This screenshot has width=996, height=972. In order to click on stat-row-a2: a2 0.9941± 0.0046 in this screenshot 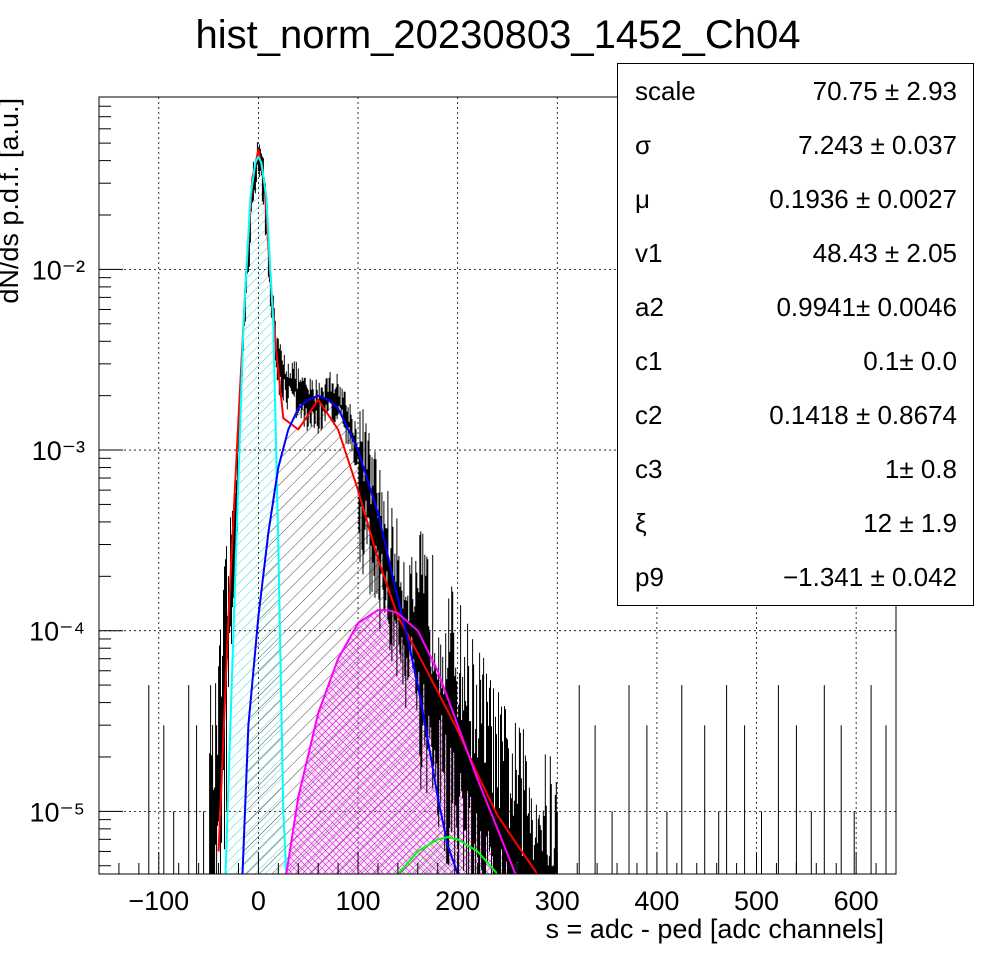, I will do `click(796, 307)`.